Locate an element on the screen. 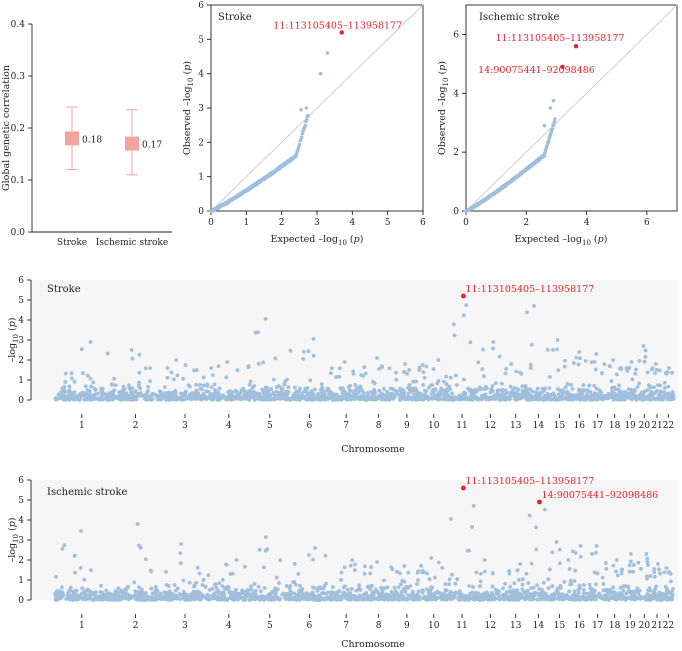 The image size is (682, 651). chromosome-tick-label: 13 is located at coordinates (516, 426).